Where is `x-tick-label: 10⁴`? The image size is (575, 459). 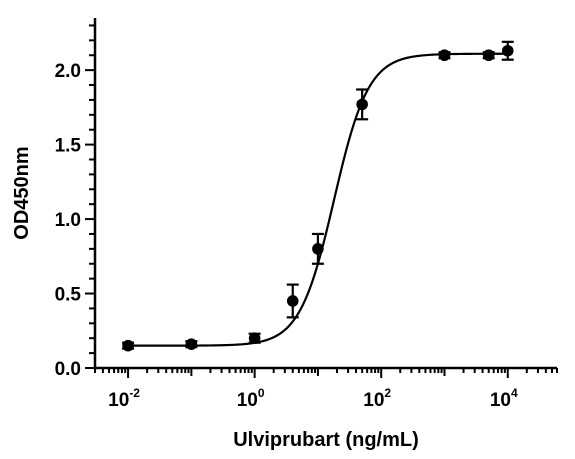
x-tick-label: 10⁴ is located at coordinates (504, 398).